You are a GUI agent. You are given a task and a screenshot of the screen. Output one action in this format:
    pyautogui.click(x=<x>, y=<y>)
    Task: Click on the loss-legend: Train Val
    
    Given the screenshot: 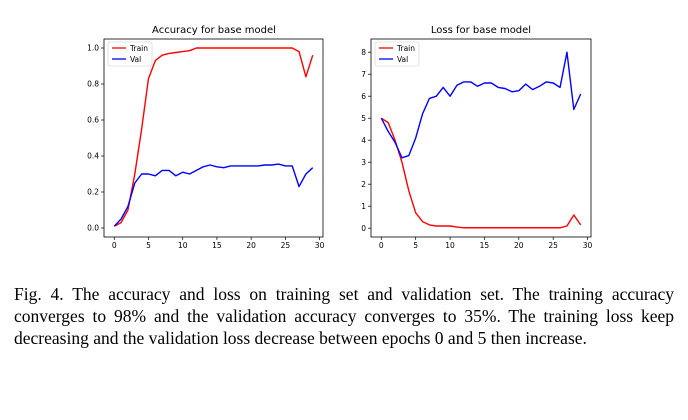 What is the action you would take?
    pyautogui.click(x=397, y=54)
    